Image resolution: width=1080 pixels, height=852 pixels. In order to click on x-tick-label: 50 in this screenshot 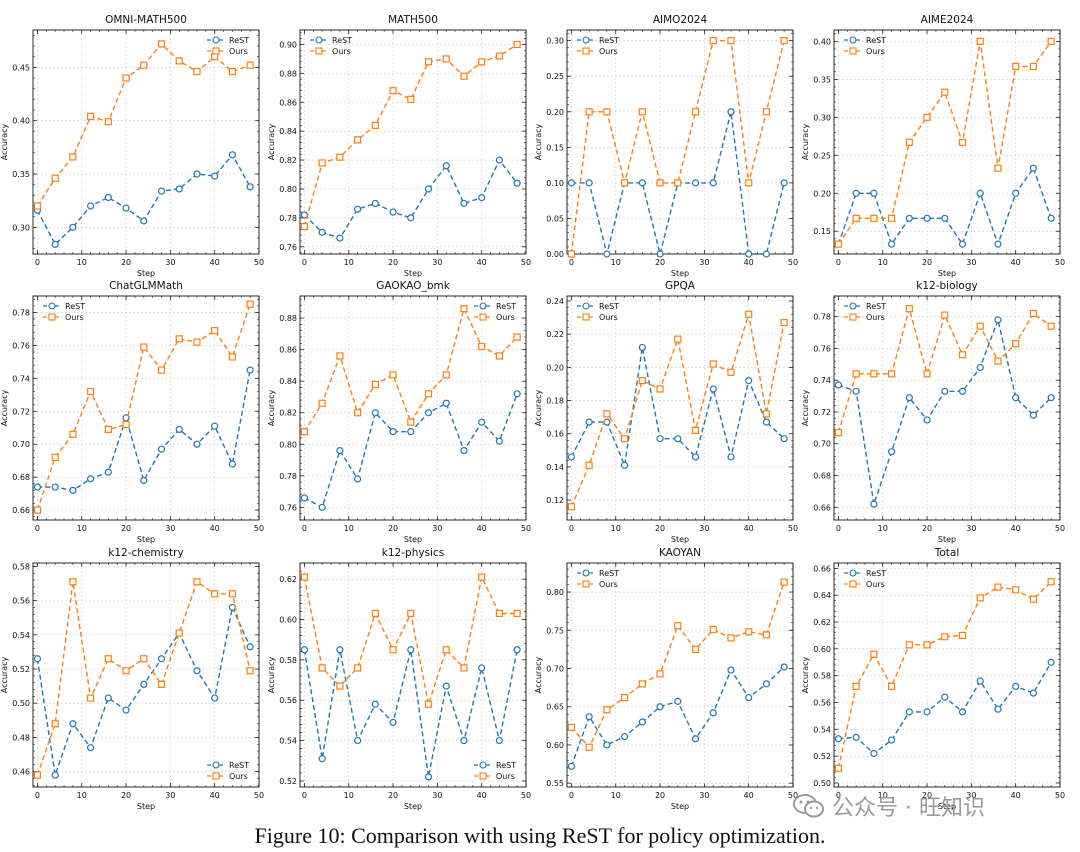, I will do `click(526, 795)`.